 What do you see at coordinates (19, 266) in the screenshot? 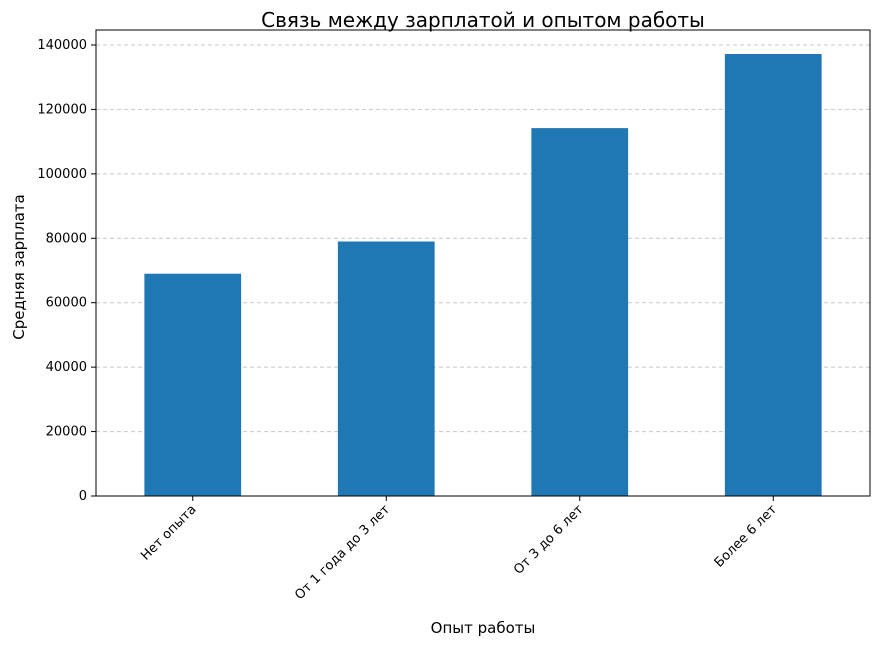
I see `y-axis-label: Средняя зарплата` at bounding box center [19, 266].